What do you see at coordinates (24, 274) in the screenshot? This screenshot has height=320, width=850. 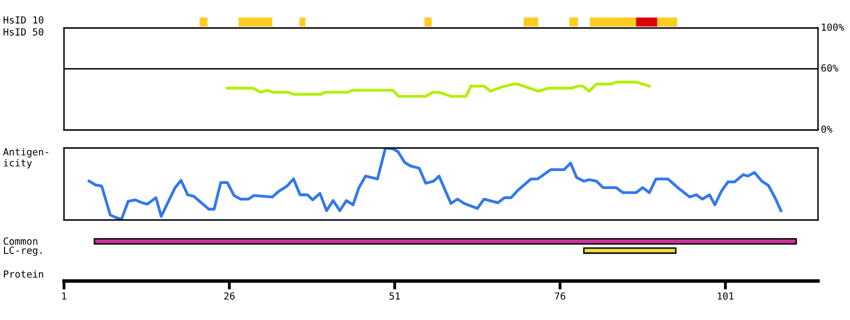 I see `text: Protein` at bounding box center [24, 274].